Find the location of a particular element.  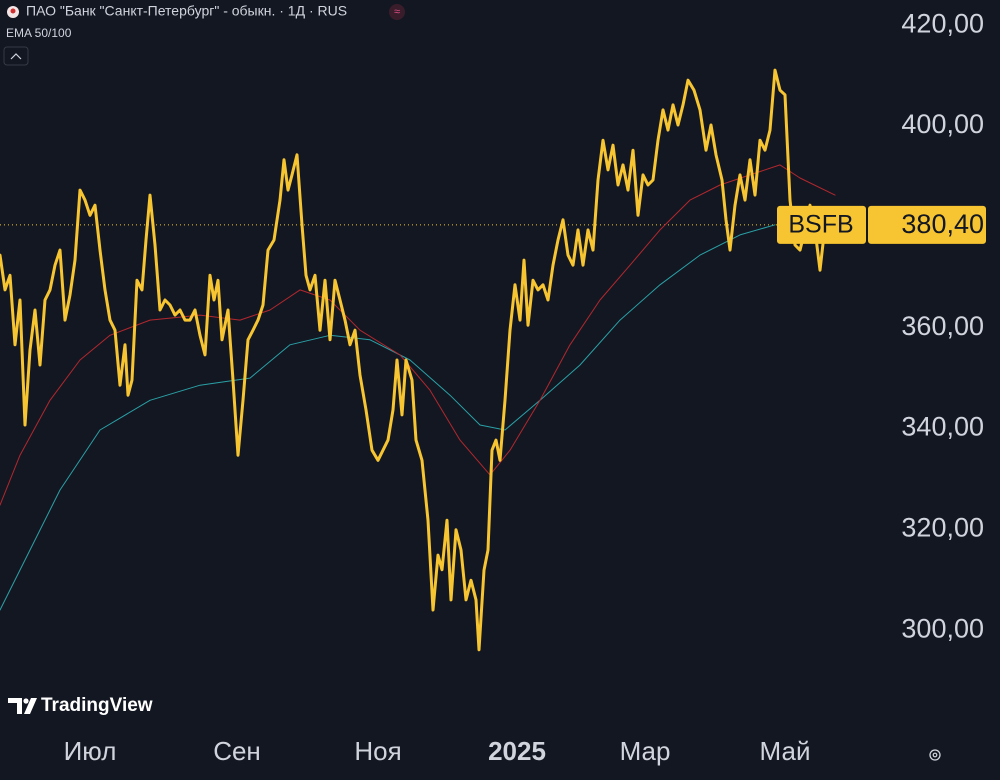

symbol-tag is located at coordinates (821, 224).